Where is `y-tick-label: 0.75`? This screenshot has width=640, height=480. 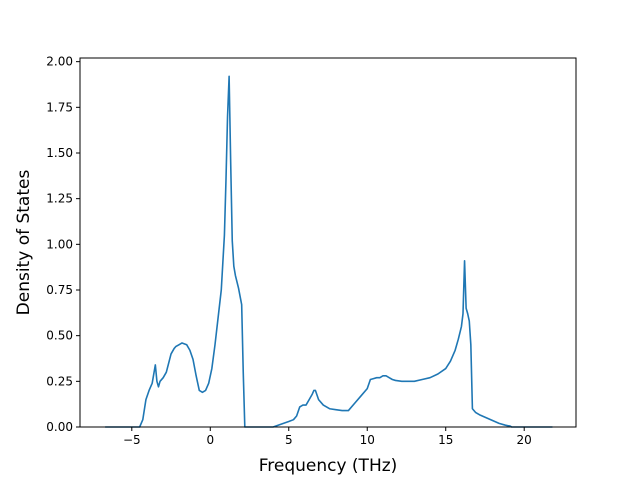 y-tick-label: 0.75 is located at coordinates (59, 290).